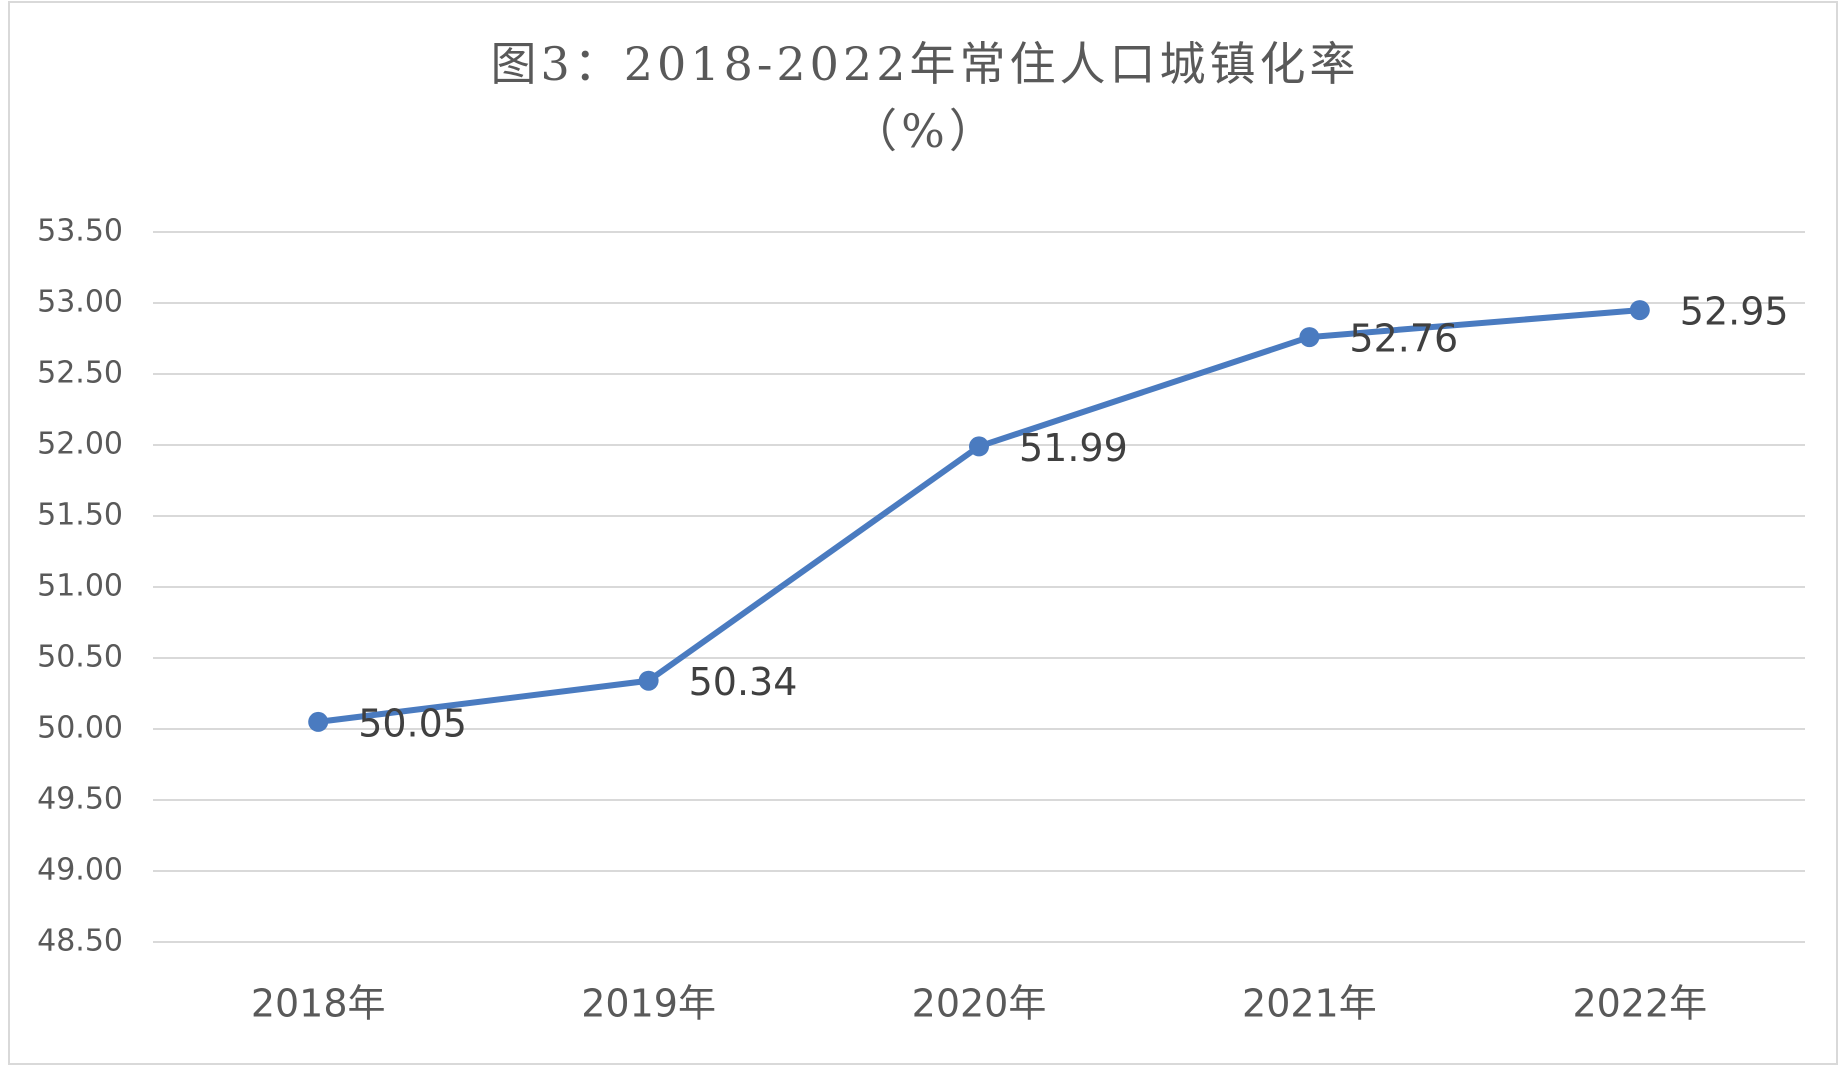 The width and height of the screenshot is (1840, 1068). What do you see at coordinates (80, 586) in the screenshot?
I see `y-tick-label: 51.00` at bounding box center [80, 586].